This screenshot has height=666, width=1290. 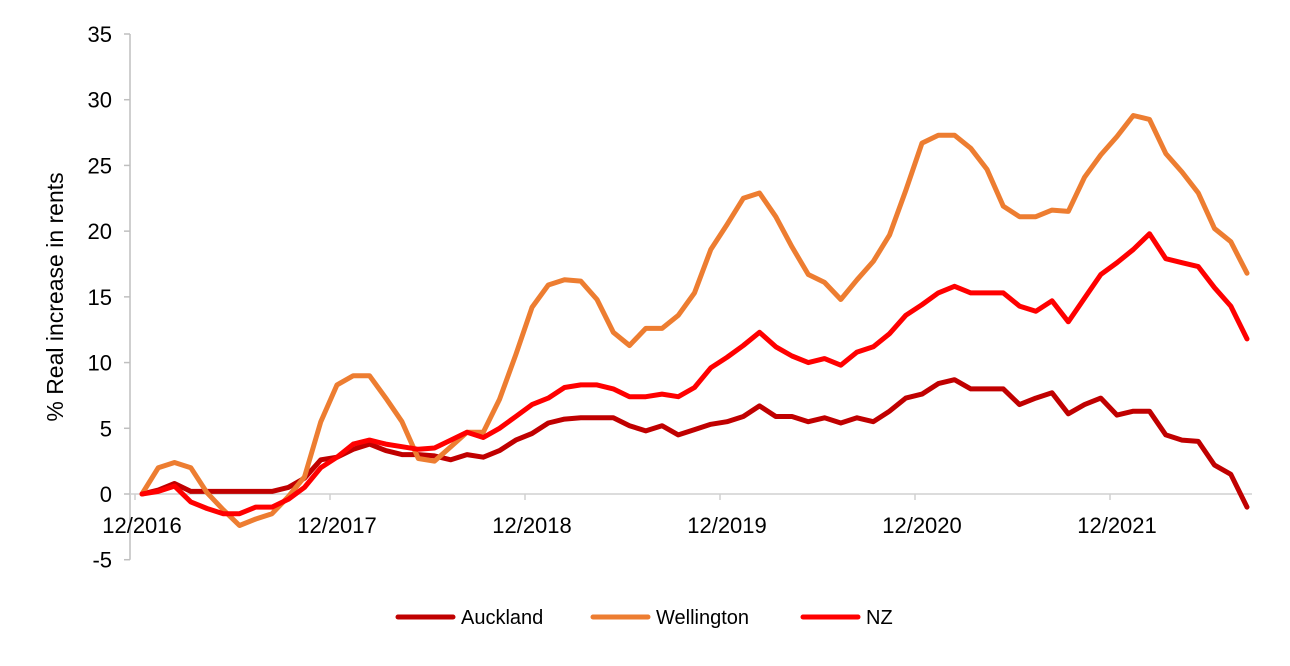 I want to click on legend-label: Wellington, so click(x=702, y=618).